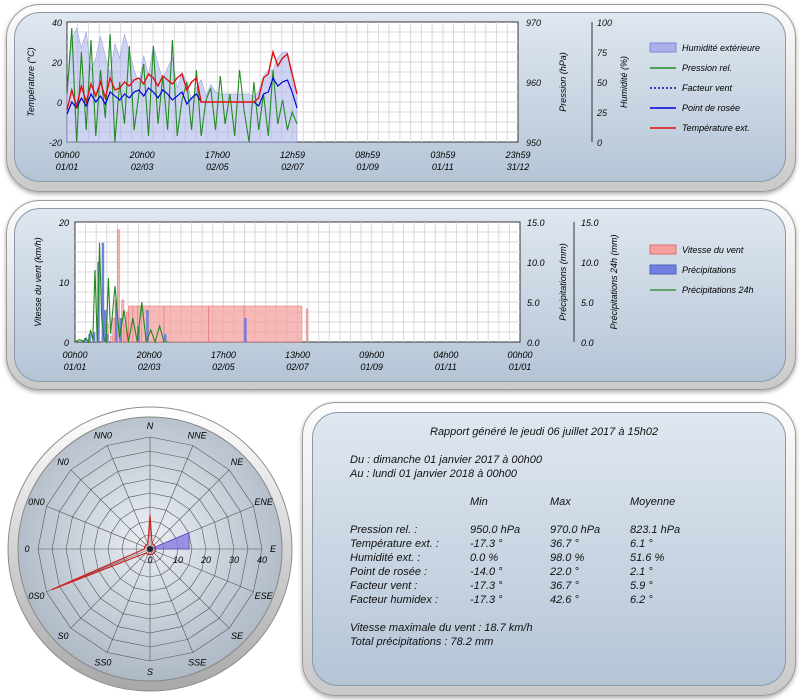  I want to click on row-label: Température ext. :, so click(394, 544).